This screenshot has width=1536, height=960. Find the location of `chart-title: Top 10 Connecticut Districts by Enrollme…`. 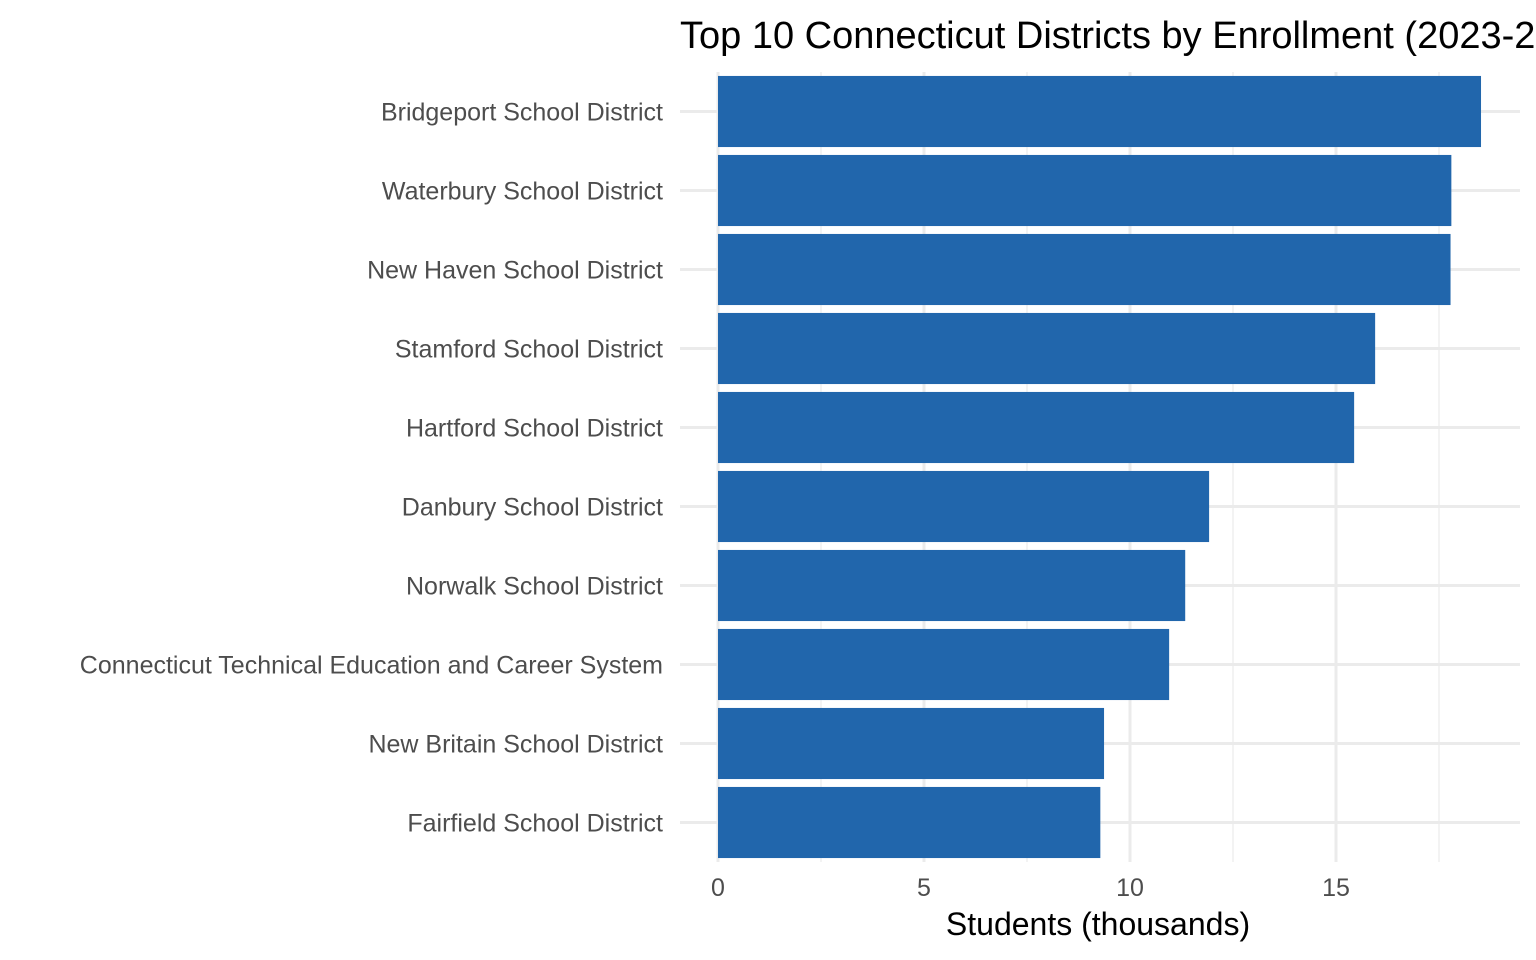

chart-title: Top 10 Connecticut Districts by Enrollme… is located at coordinates (1108, 36).